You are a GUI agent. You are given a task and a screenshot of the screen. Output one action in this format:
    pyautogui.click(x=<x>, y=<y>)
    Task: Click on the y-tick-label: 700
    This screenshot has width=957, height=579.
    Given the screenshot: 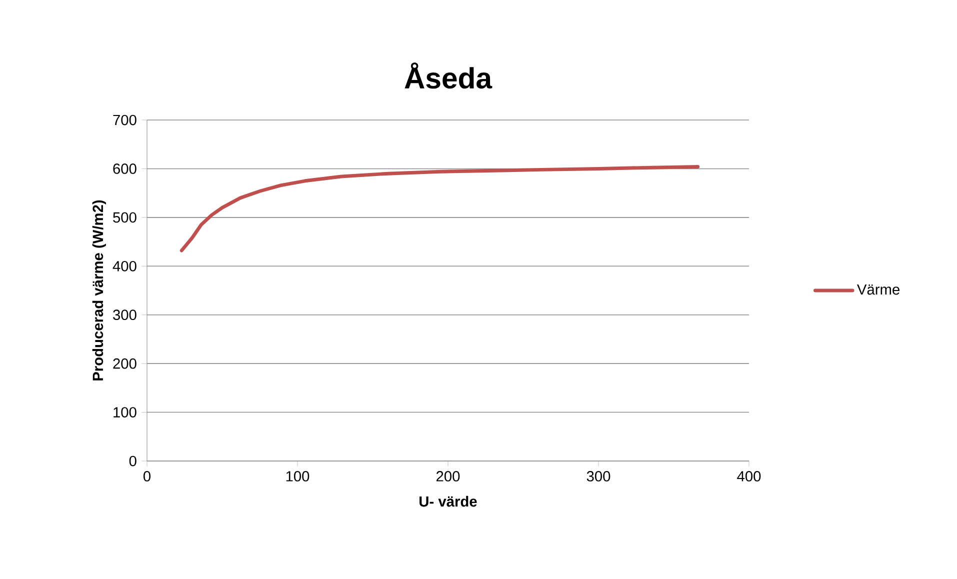 What is the action you would take?
    pyautogui.click(x=124, y=120)
    